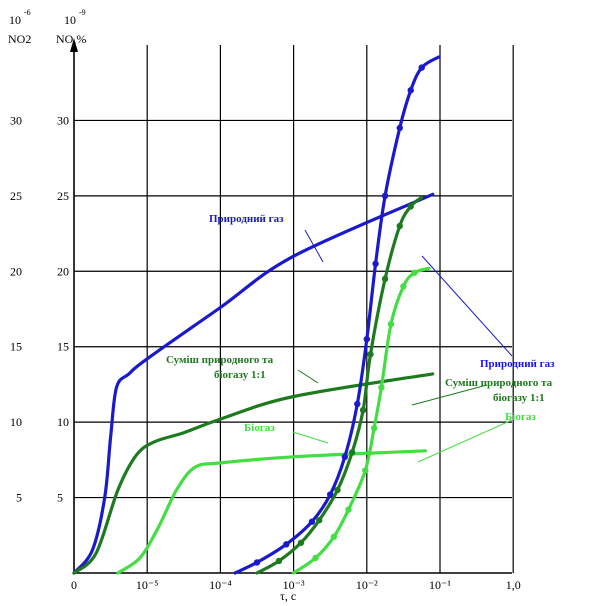 The image size is (593, 606). Describe the element at coordinates (63, 196) in the screenshot. I see `y-tick-label-right: 25` at that location.